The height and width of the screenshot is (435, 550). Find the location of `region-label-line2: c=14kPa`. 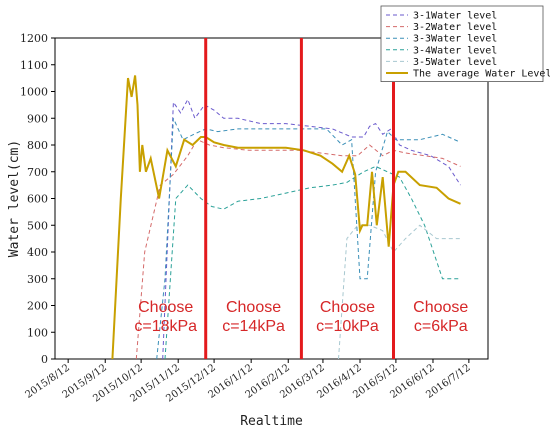

region-label-line2: c=14kPa is located at coordinates (253, 326).